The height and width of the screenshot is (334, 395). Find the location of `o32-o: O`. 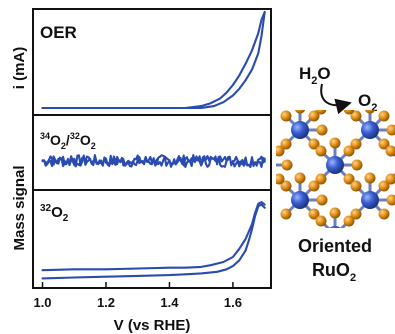

o32-o: O is located at coordinates (57, 212).